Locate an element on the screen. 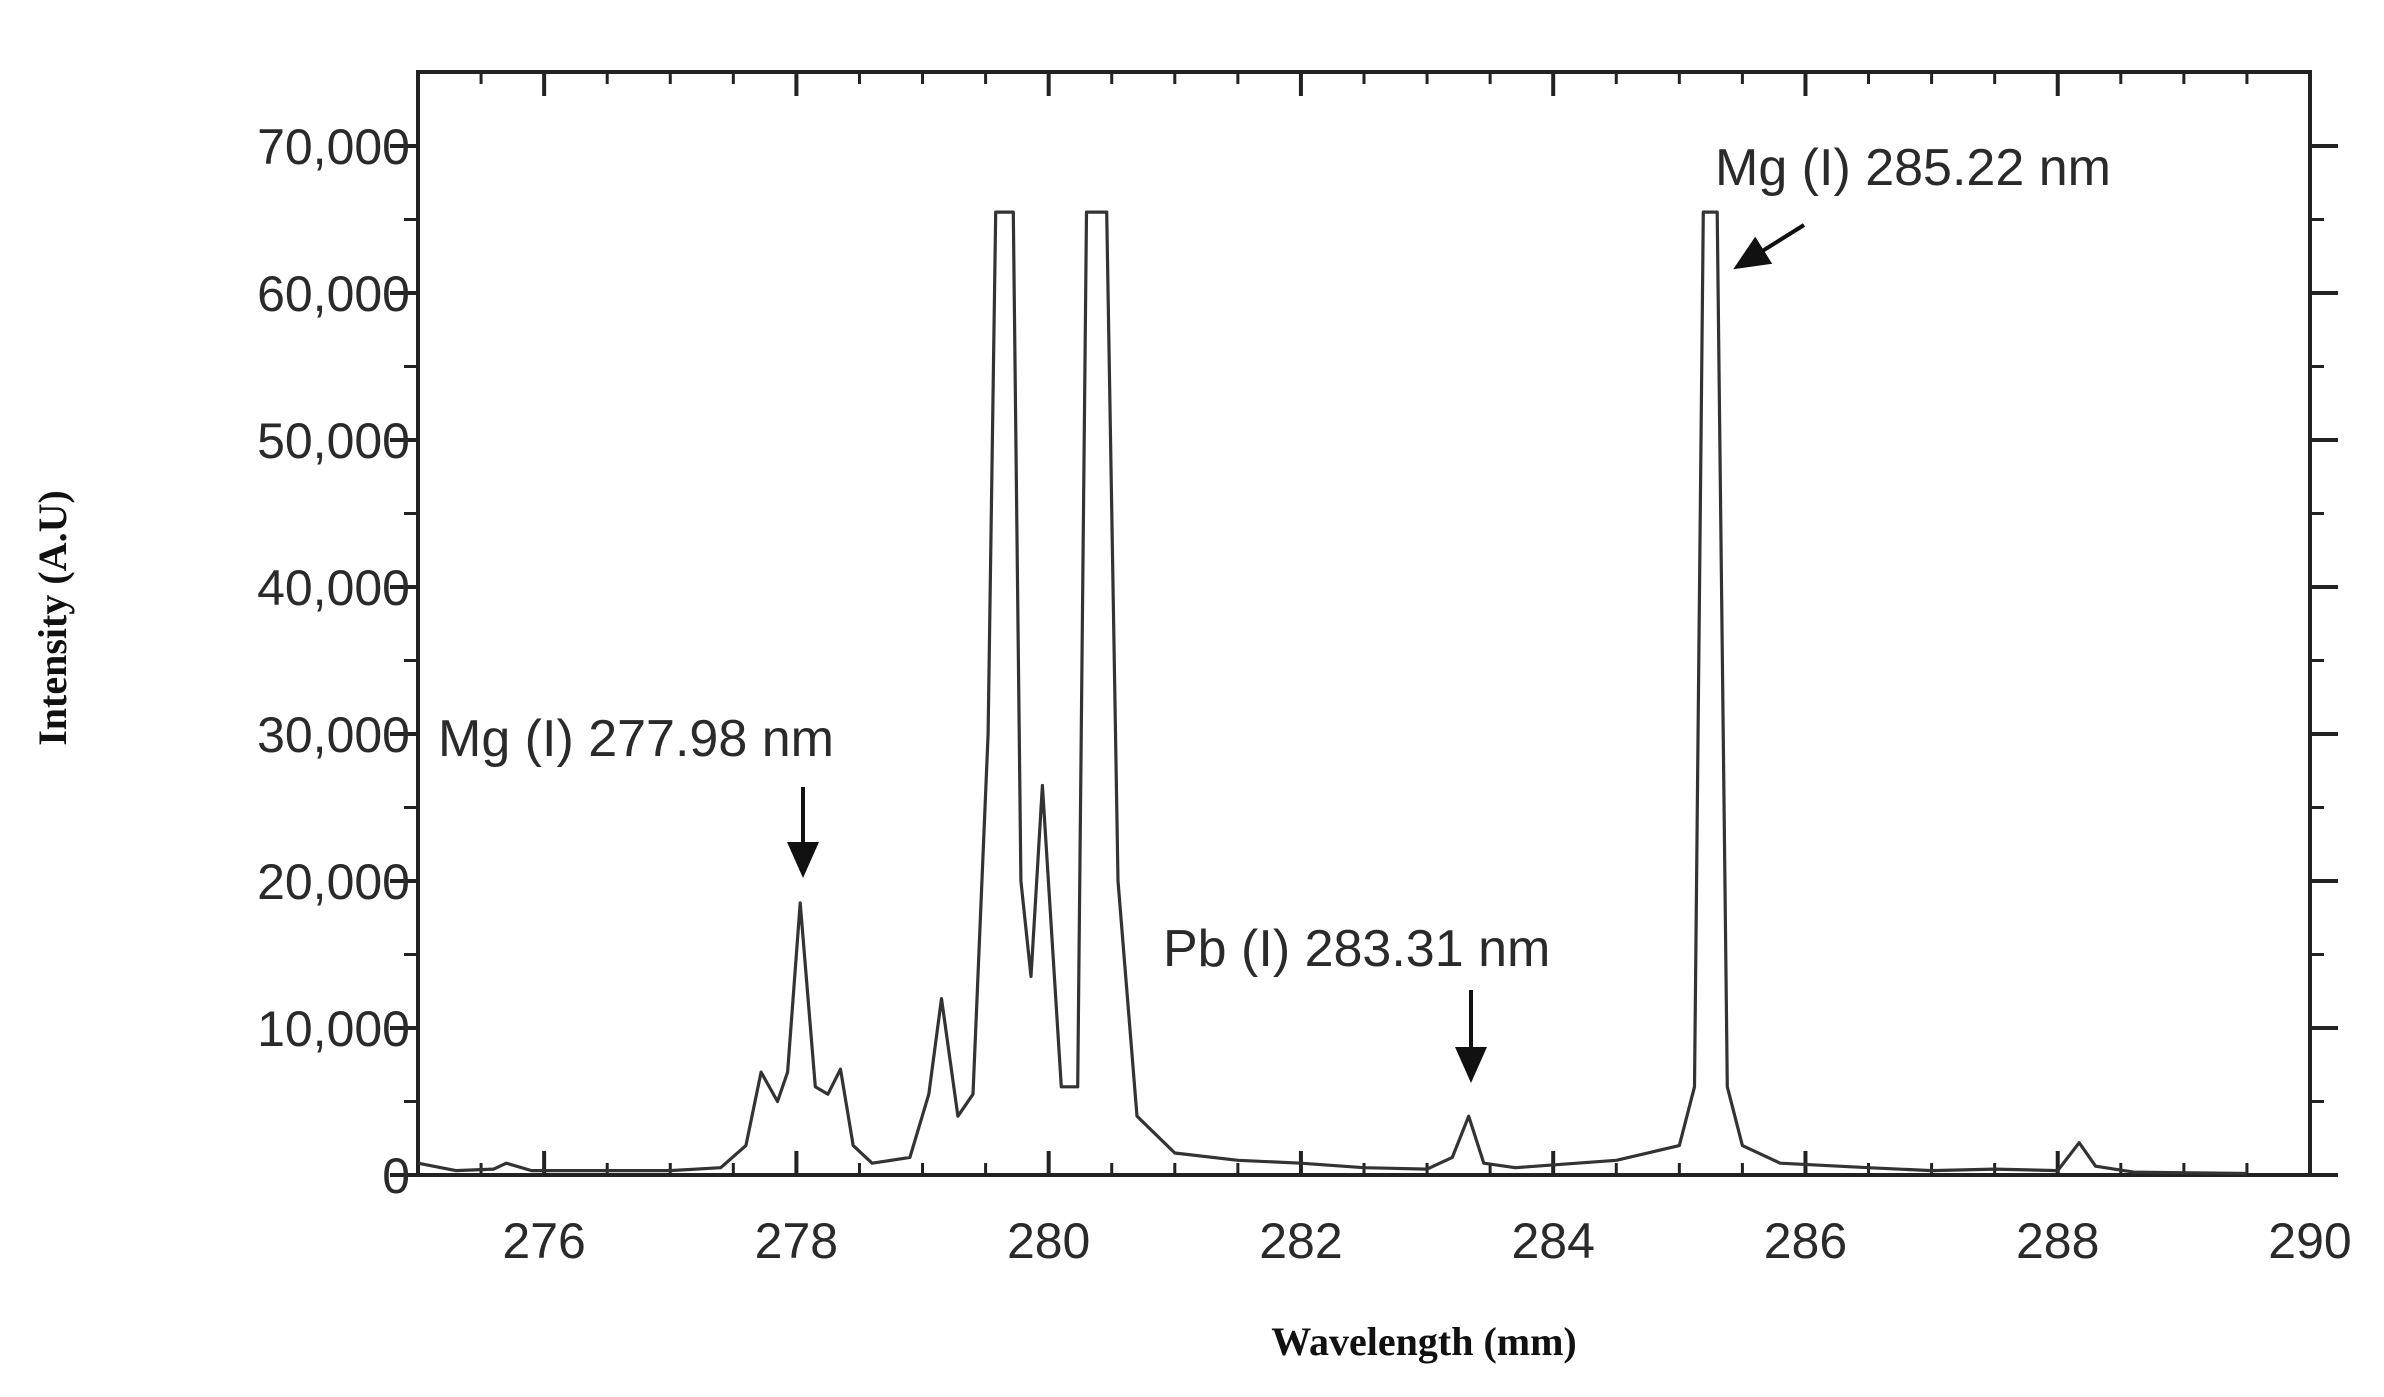 The width and height of the screenshot is (2384, 1397). y-tick-label: 10,000 is located at coordinates (333, 1029).